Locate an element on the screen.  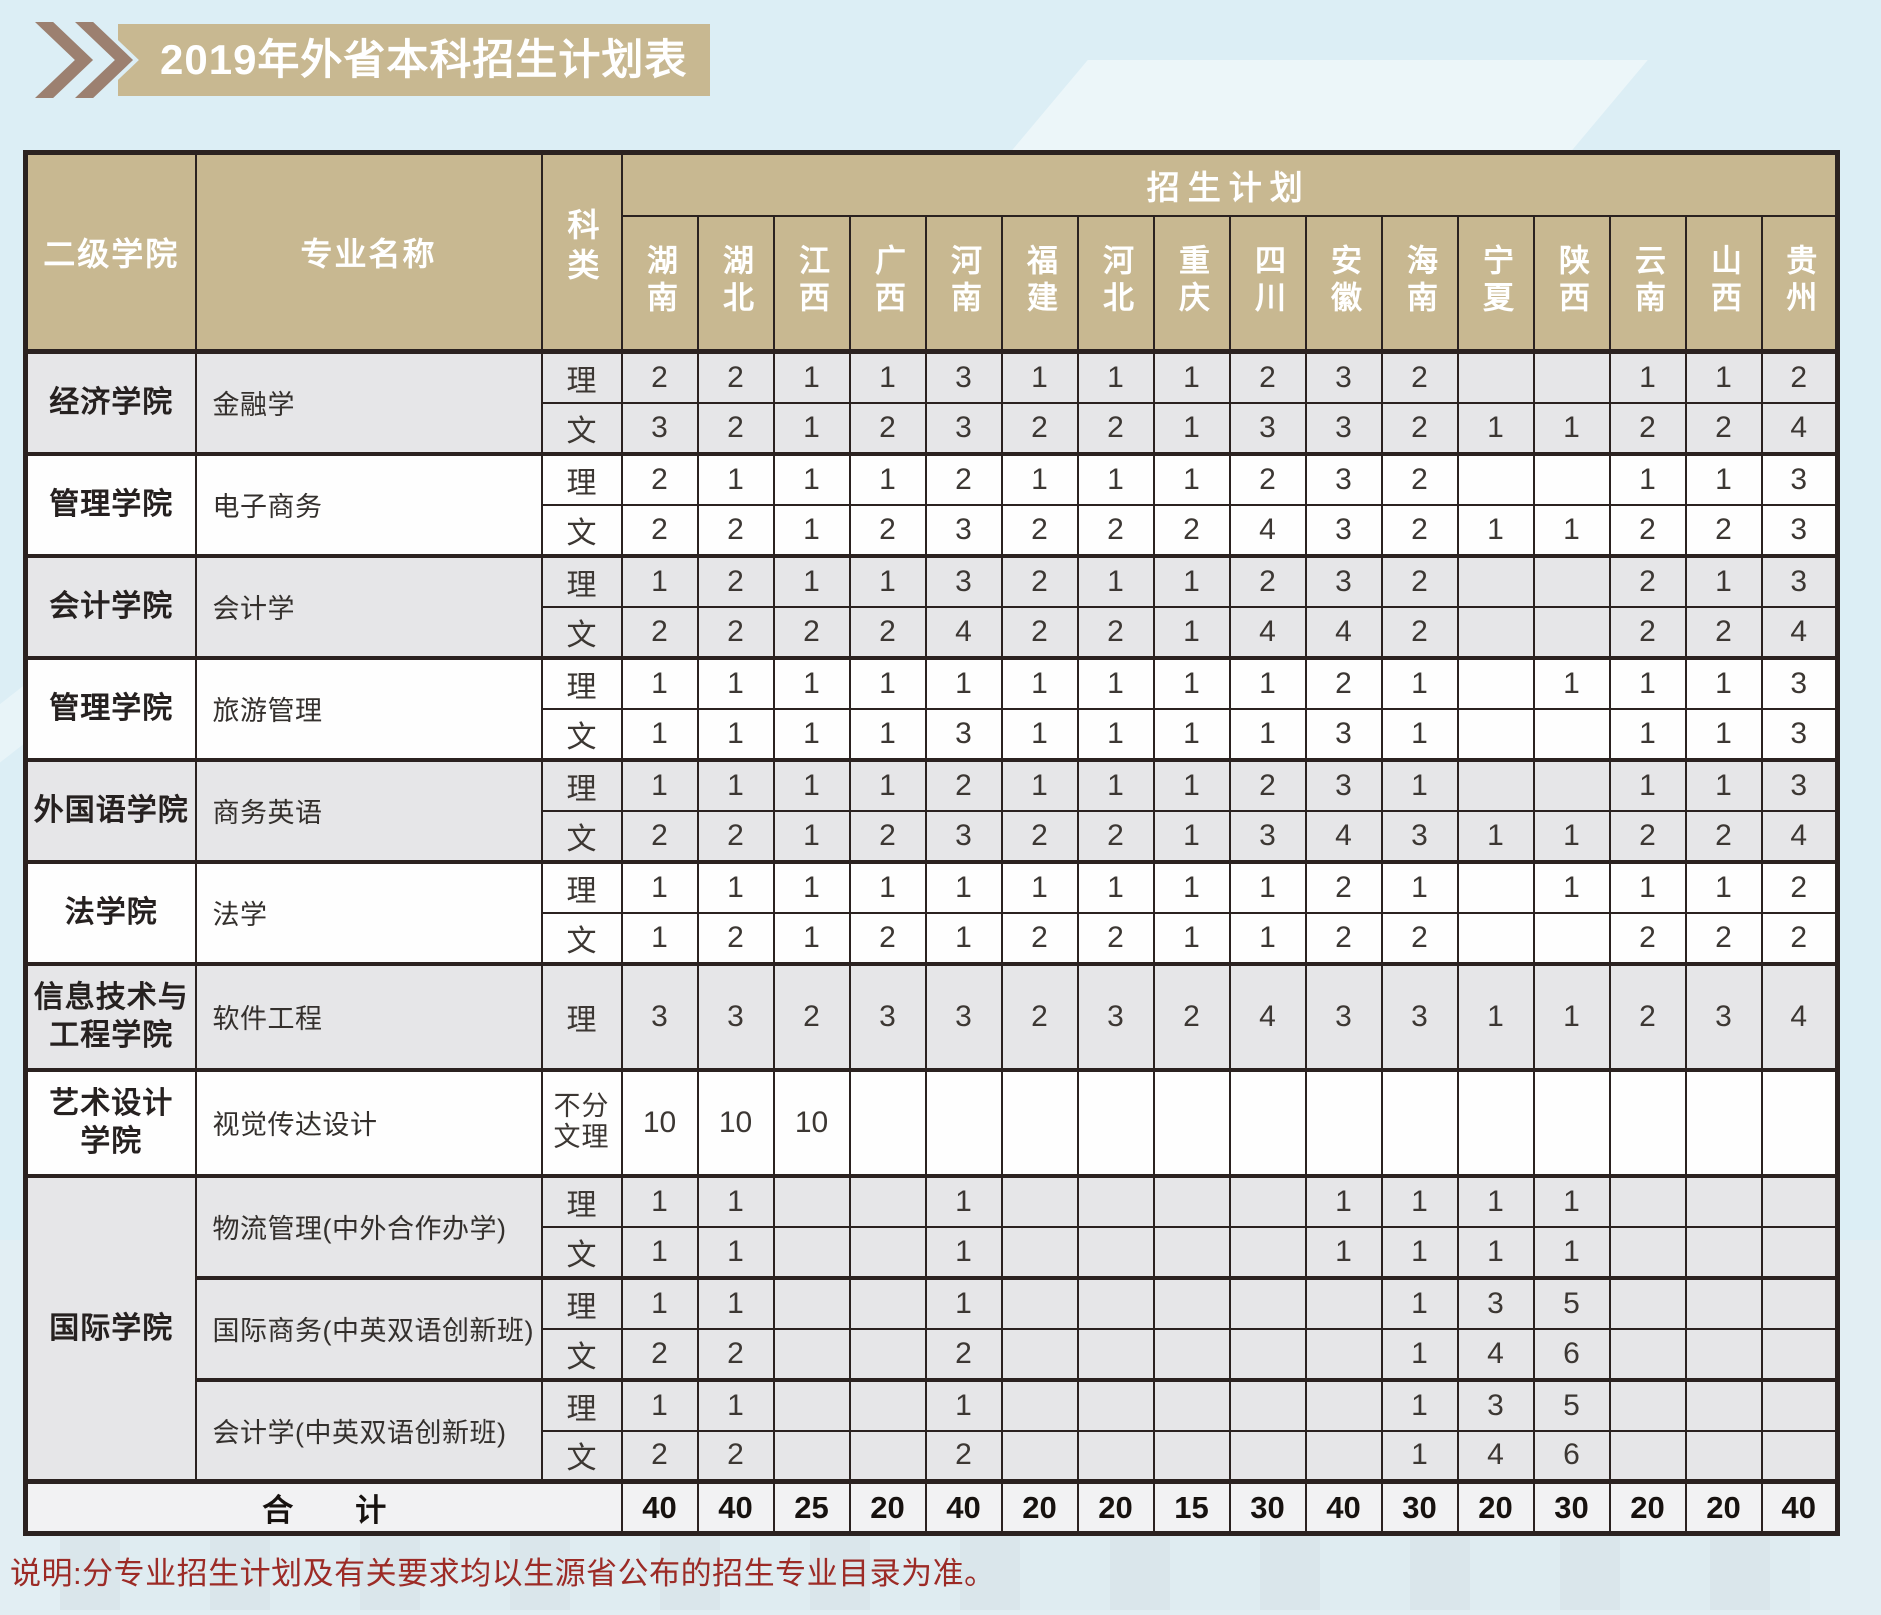
major-cell: 法学 is located at coordinates (368, 912).